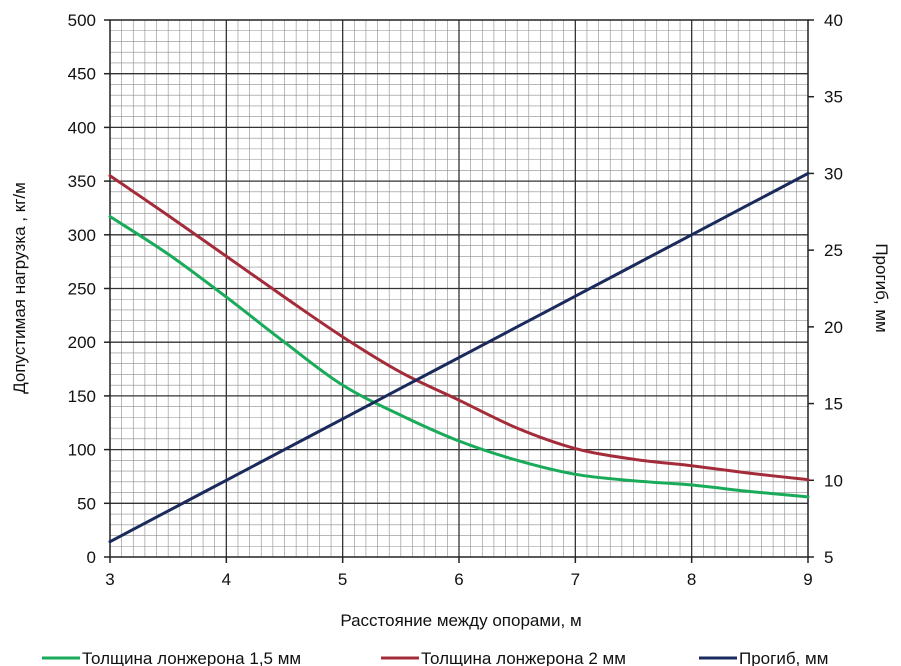  What do you see at coordinates (825, 289) in the screenshot?
I see `right-axis-ticks: 5 10 15 20 25 30 35 40` at bounding box center [825, 289].